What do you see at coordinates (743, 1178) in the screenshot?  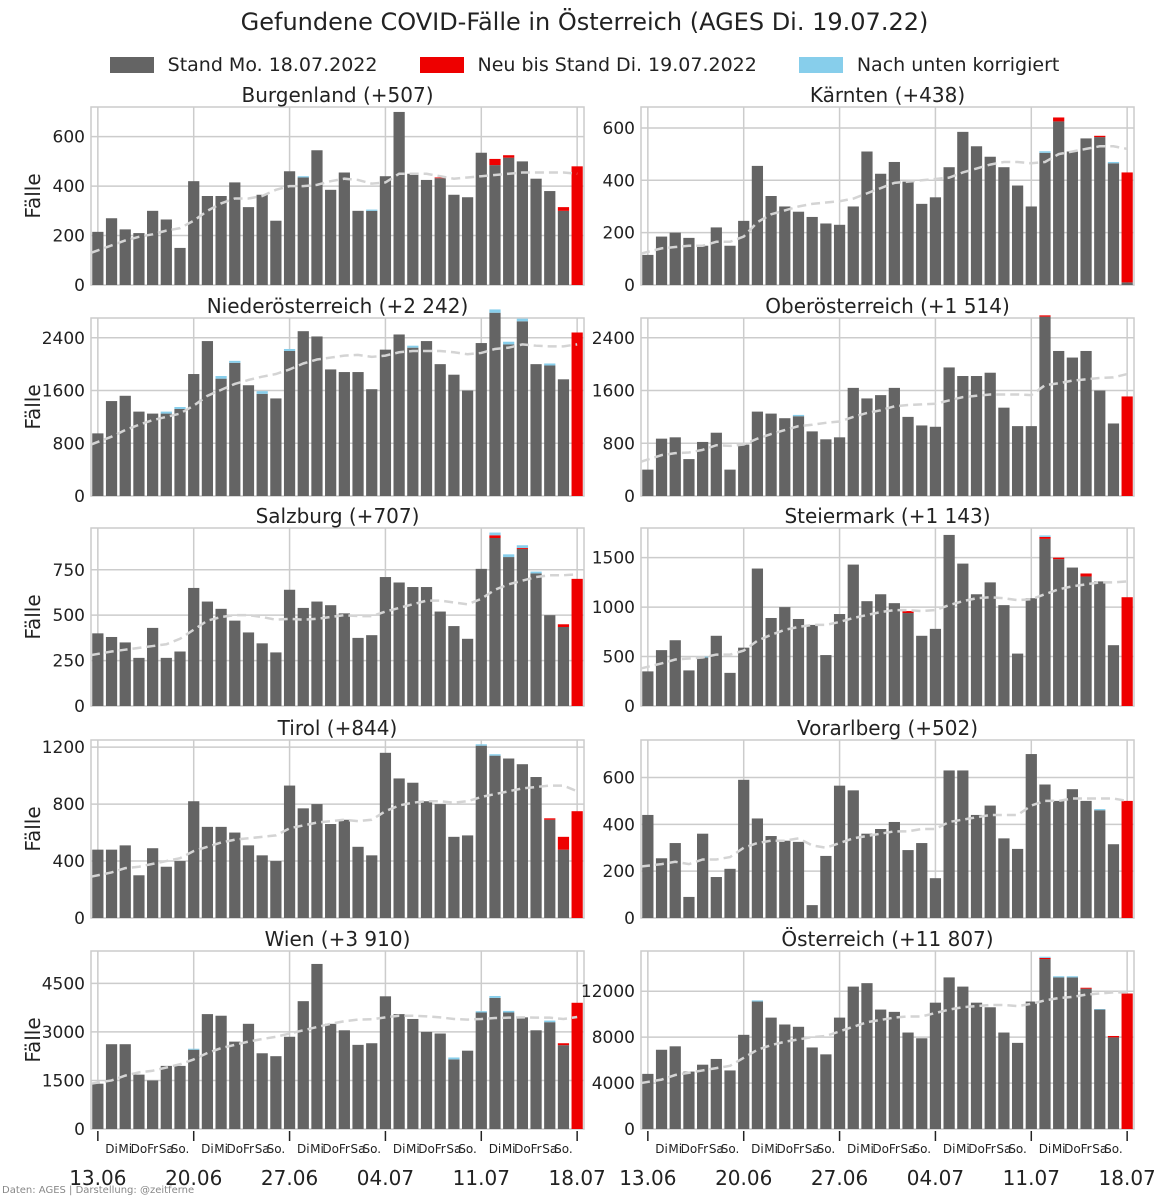 I see `x-tick-label: 20.06` at bounding box center [743, 1178].